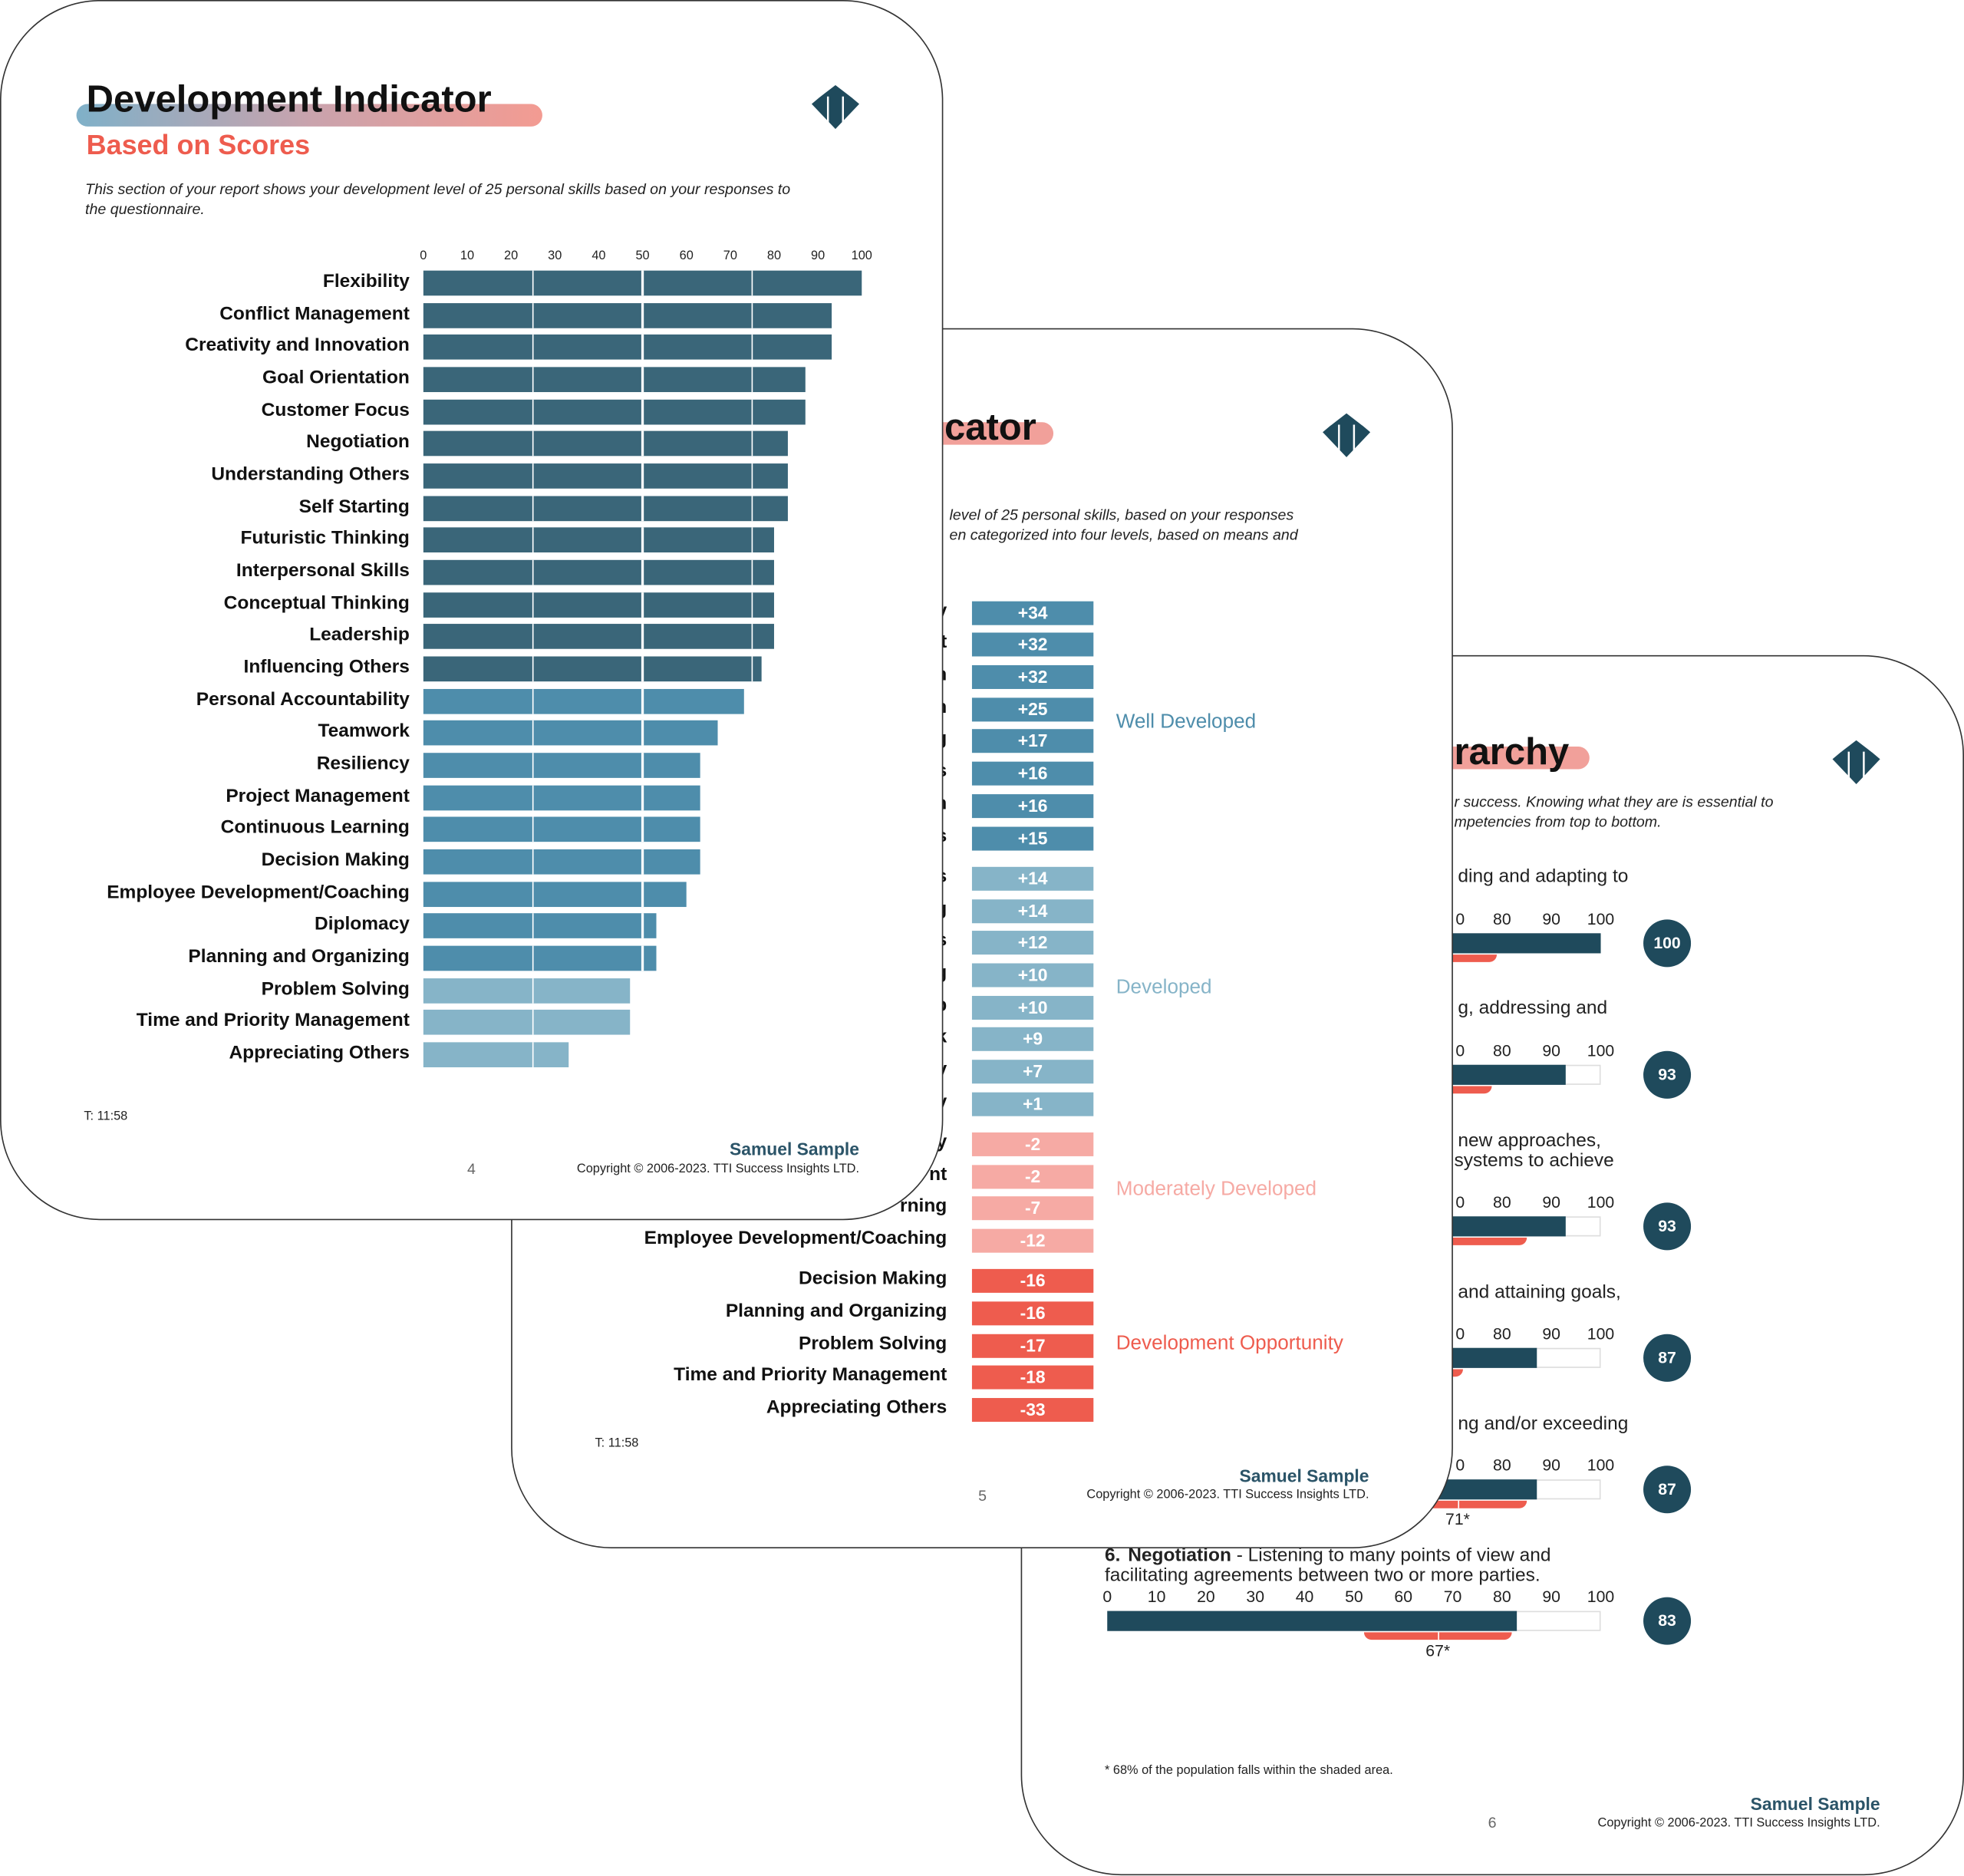 The image size is (1964, 1876). What do you see at coordinates (1668, 1074) in the screenshot?
I see `score-badge: 93` at bounding box center [1668, 1074].